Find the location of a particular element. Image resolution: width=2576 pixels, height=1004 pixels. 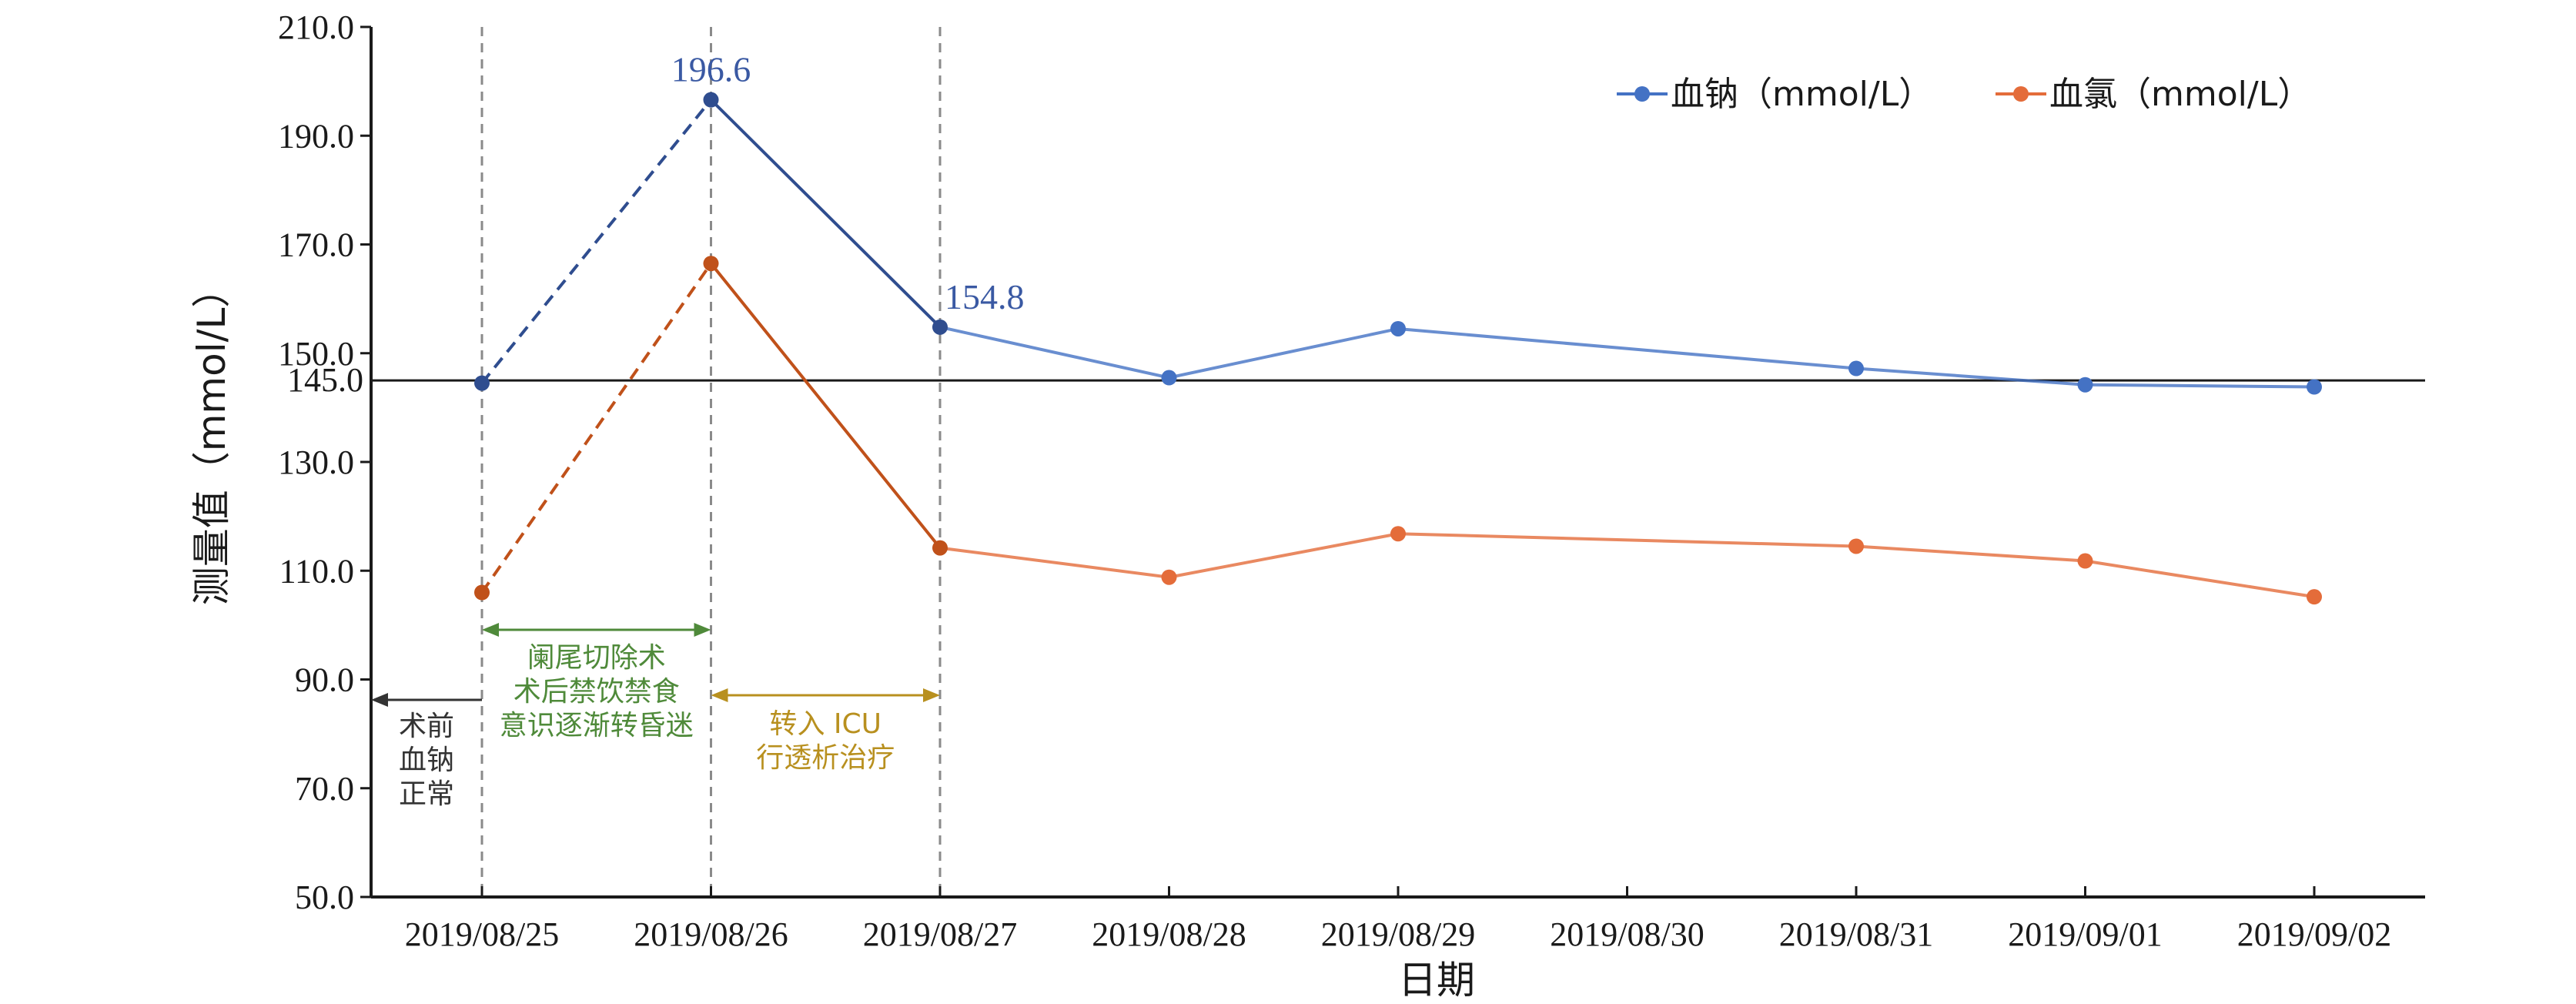

annotation-text: 术前 is located at coordinates (426, 726).